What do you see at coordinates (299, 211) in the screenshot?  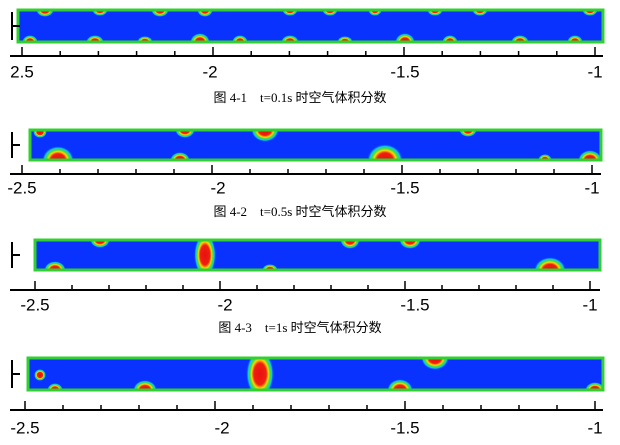 I see `figure-caption: 图 4-2 t=0.5s 时空气体积分数` at bounding box center [299, 211].